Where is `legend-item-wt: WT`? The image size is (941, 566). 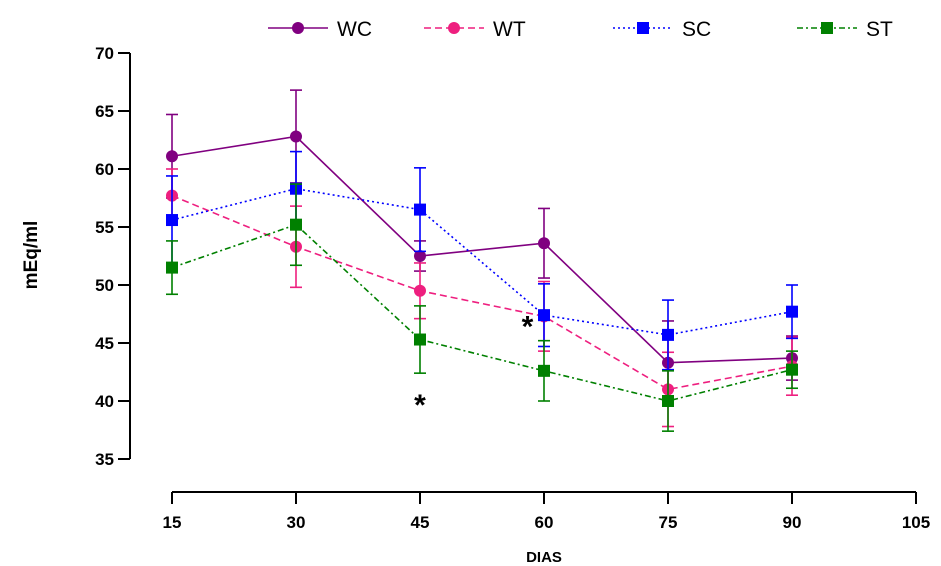 legend-item-wt: WT is located at coordinates (475, 29).